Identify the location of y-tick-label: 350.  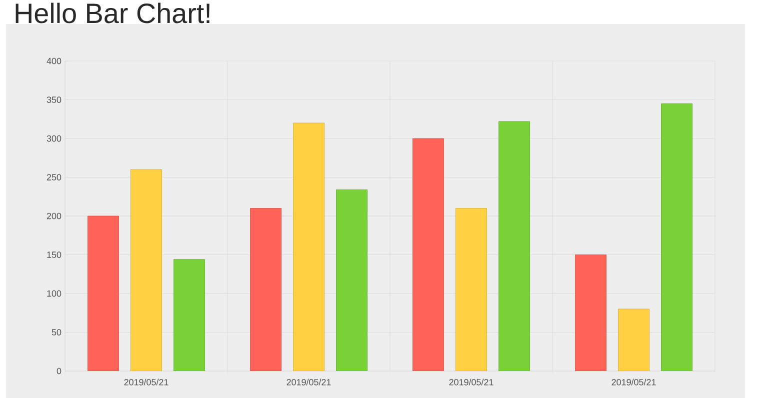
(54, 99).